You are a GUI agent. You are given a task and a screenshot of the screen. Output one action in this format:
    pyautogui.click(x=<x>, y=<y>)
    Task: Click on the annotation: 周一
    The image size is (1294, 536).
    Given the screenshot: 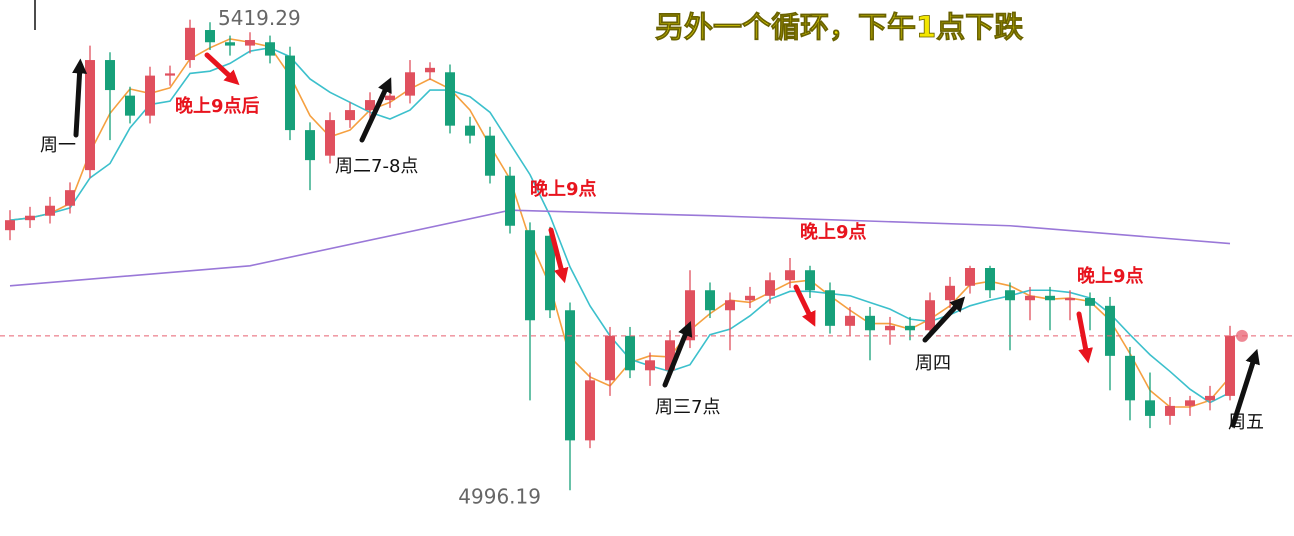 What is the action you would take?
    pyautogui.click(x=58, y=145)
    